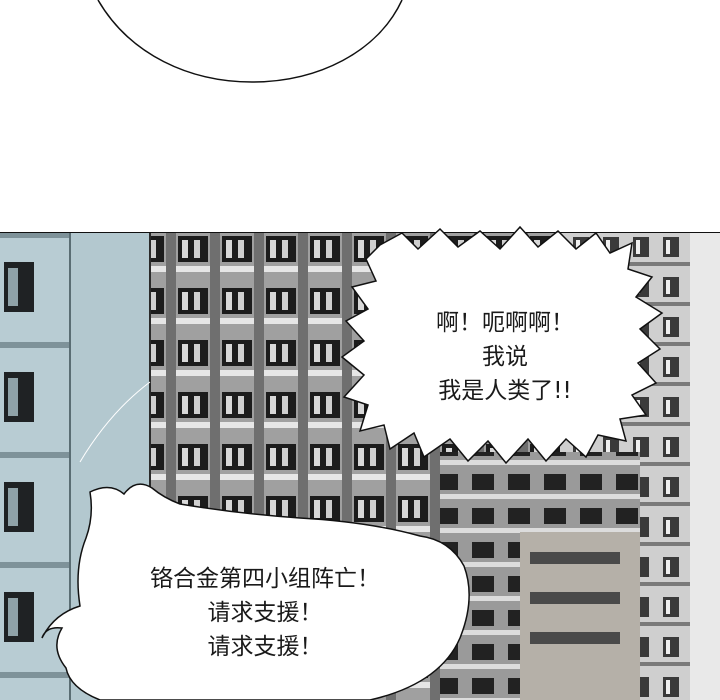 This screenshot has height=700, width=720. What do you see at coordinates (505, 323) in the screenshot?
I see `shout-line-1: 啊！呃啊啊！` at bounding box center [505, 323].